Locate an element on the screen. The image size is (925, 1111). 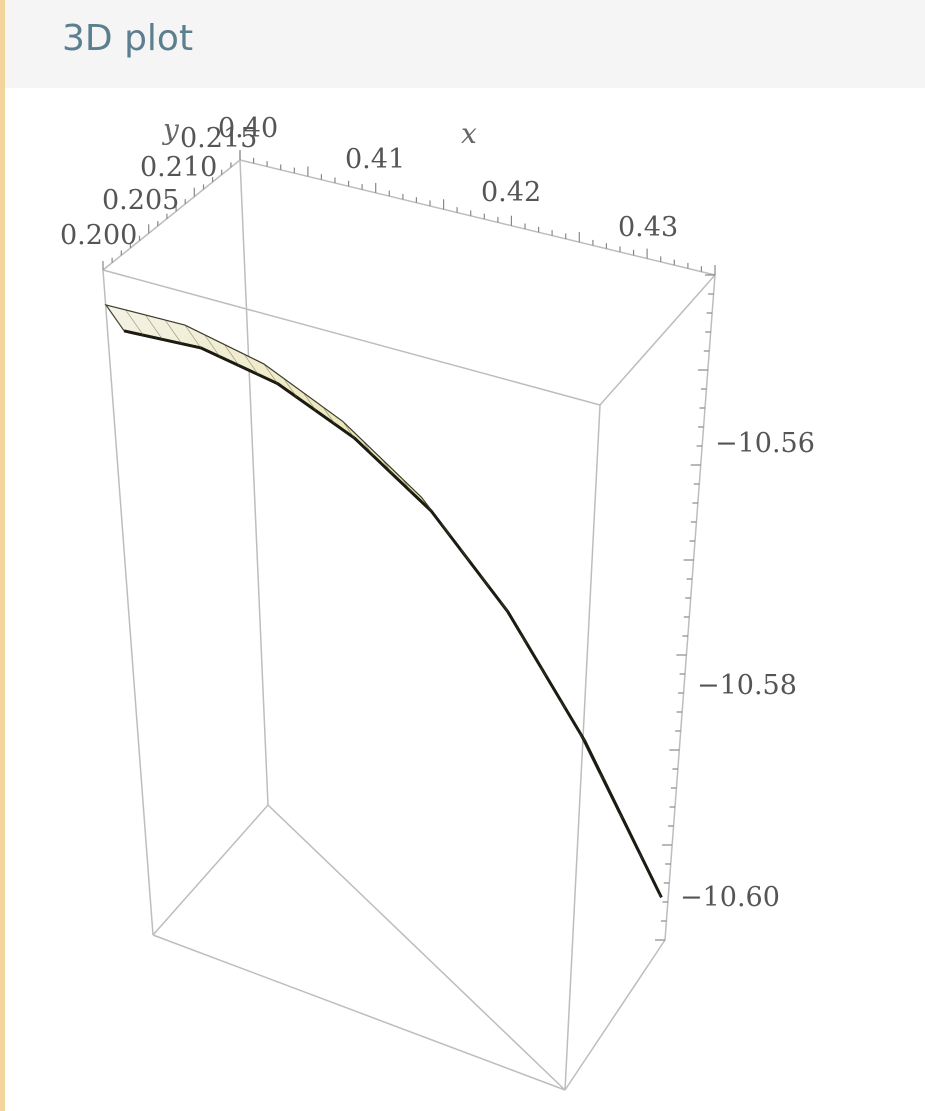
box-bottom-right is located at coordinates (615, 1015).